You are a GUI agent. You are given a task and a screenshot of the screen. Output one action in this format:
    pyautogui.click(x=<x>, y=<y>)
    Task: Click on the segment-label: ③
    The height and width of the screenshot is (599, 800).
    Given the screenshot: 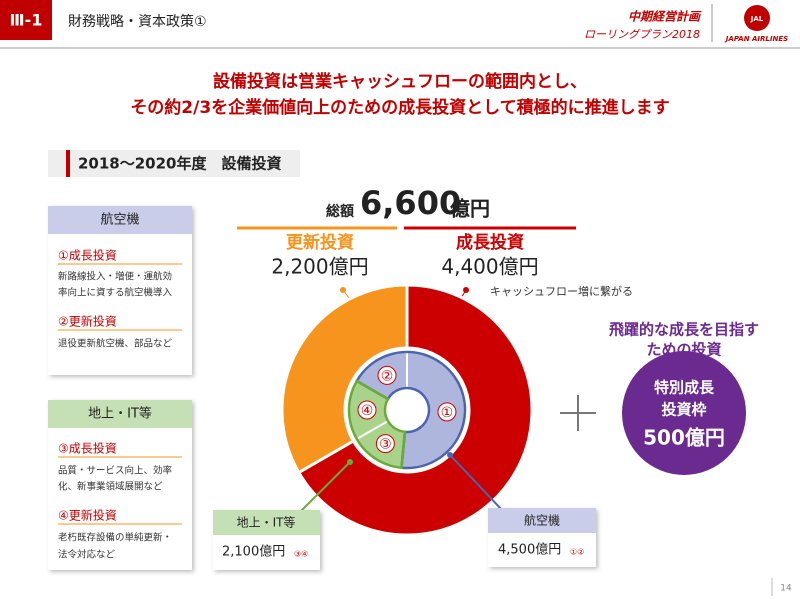 What is the action you would take?
    pyautogui.click(x=385, y=445)
    